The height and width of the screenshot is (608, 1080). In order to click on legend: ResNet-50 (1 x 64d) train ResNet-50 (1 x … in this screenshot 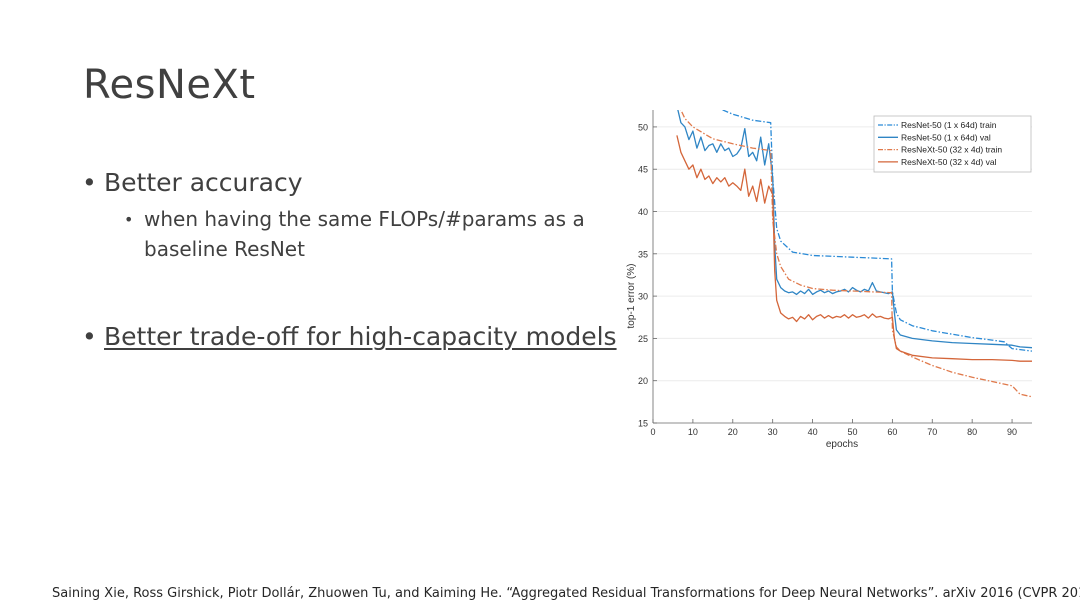, I will do `click(952, 144)`.